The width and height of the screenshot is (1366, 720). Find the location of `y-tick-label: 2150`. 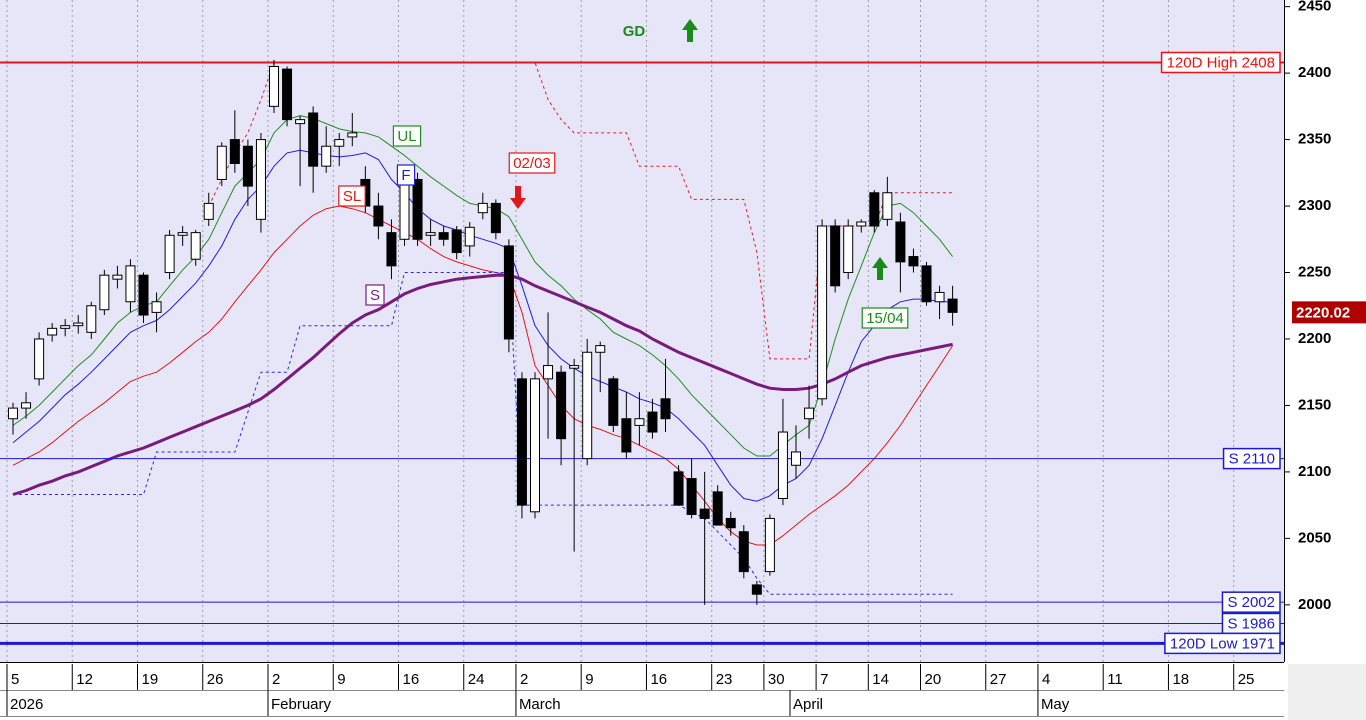

y-tick-label: 2150 is located at coordinates (1314, 404).